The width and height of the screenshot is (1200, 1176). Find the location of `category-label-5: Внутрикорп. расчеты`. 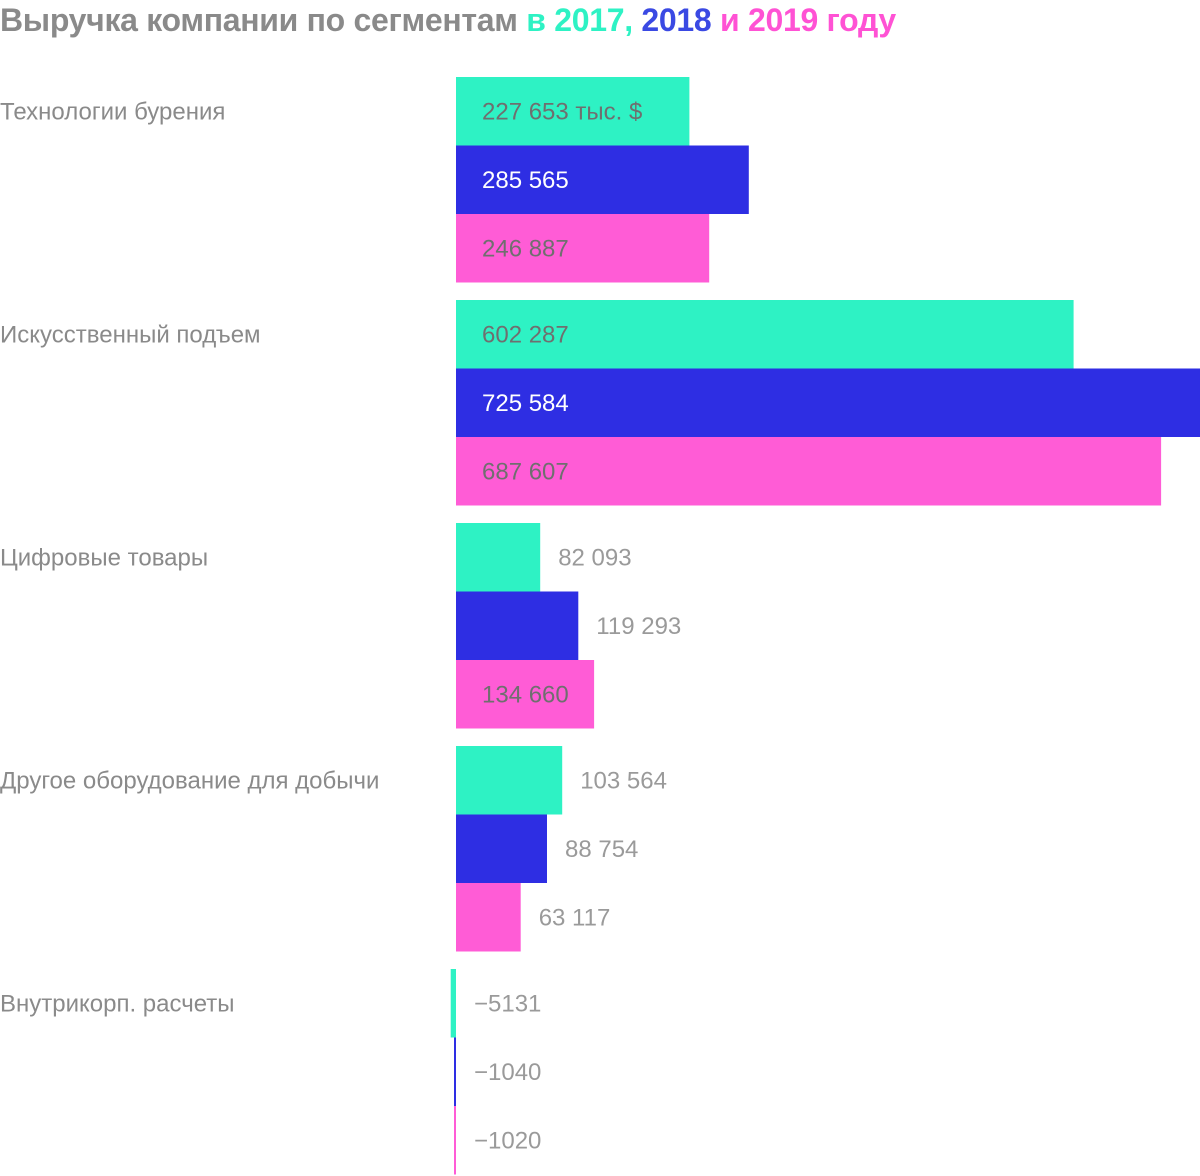

category-label-5: Внутрикорп. расчеты is located at coordinates (117, 1003).